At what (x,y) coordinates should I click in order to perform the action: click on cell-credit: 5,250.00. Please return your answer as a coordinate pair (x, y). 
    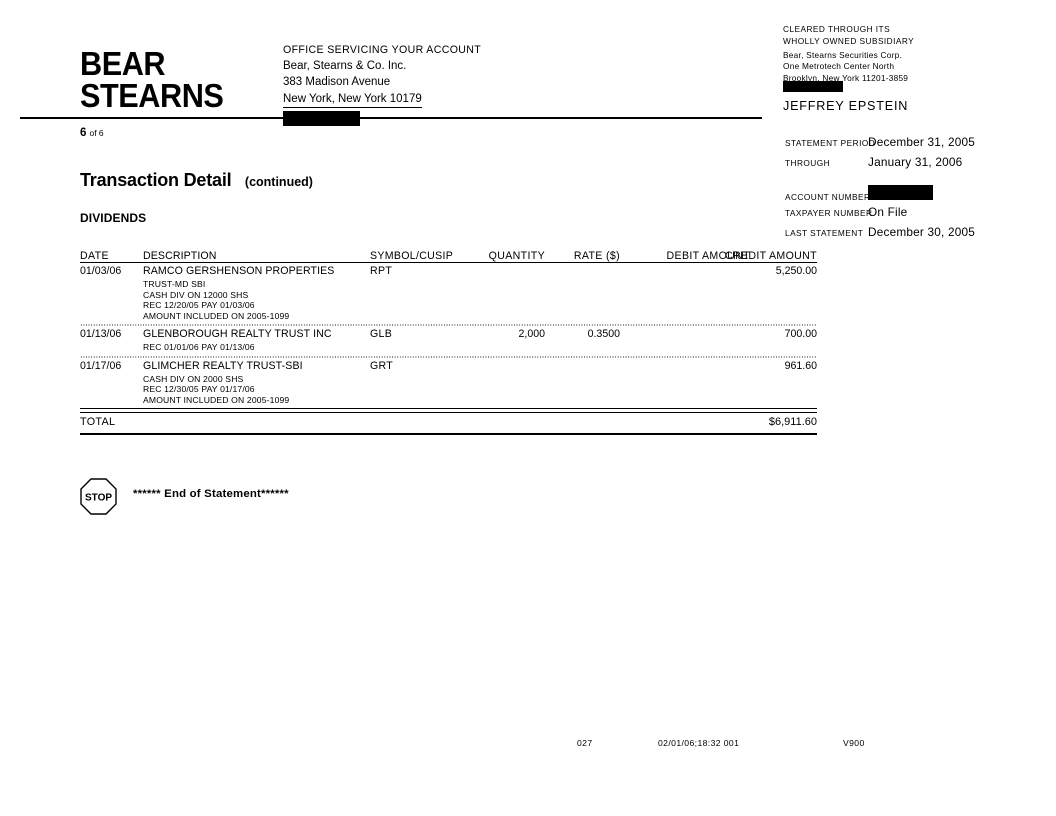
    Looking at the image, I should click on (796, 271).